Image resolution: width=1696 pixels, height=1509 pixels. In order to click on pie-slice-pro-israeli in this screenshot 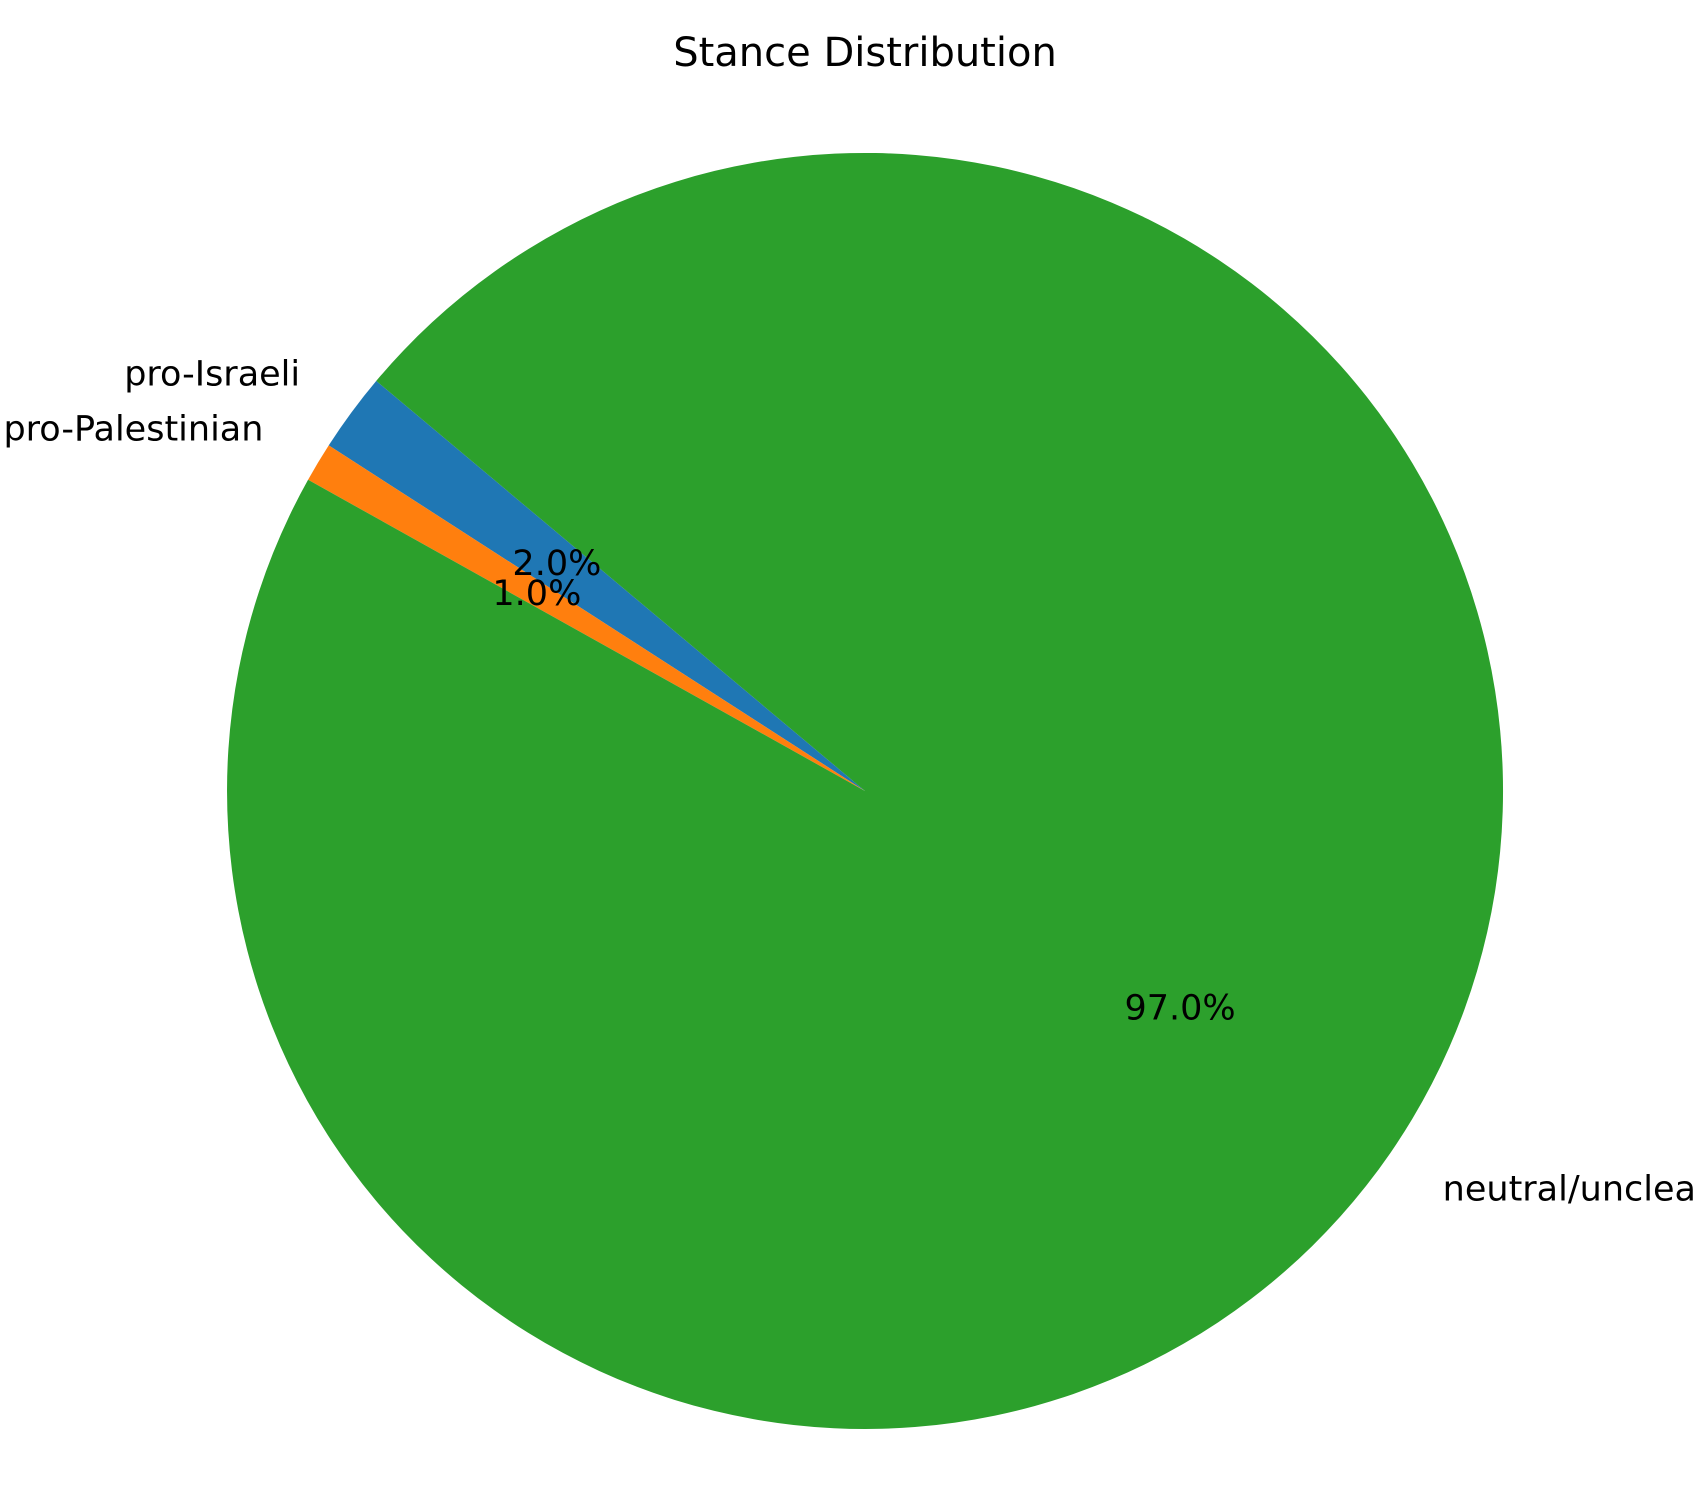, I will do `click(597, 585)`.